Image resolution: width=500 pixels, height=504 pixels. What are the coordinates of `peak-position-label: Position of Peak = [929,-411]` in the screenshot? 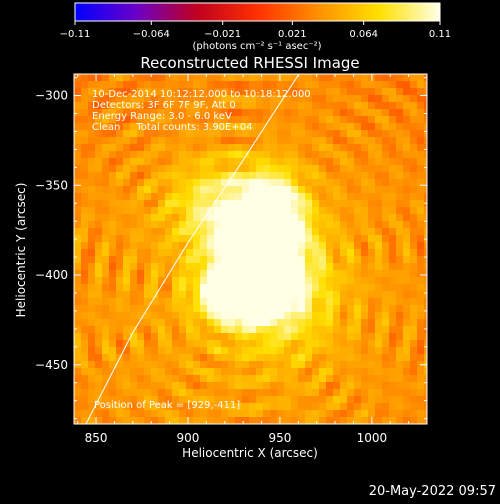 It's located at (167, 405).